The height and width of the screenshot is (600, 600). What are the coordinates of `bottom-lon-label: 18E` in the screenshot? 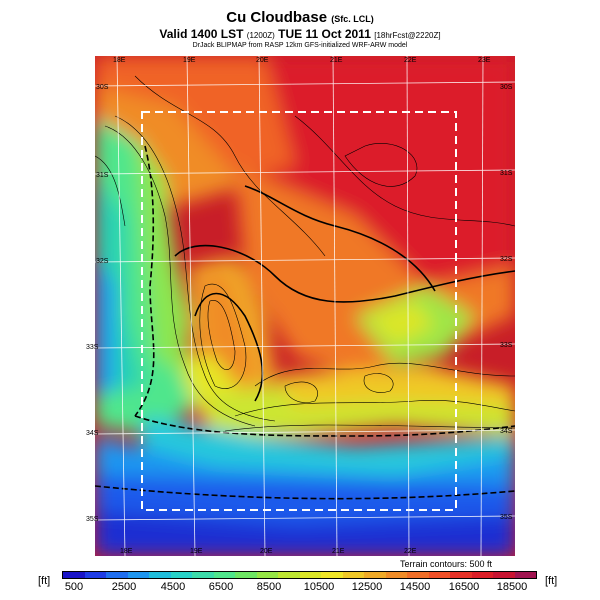 It's located at (126, 551).